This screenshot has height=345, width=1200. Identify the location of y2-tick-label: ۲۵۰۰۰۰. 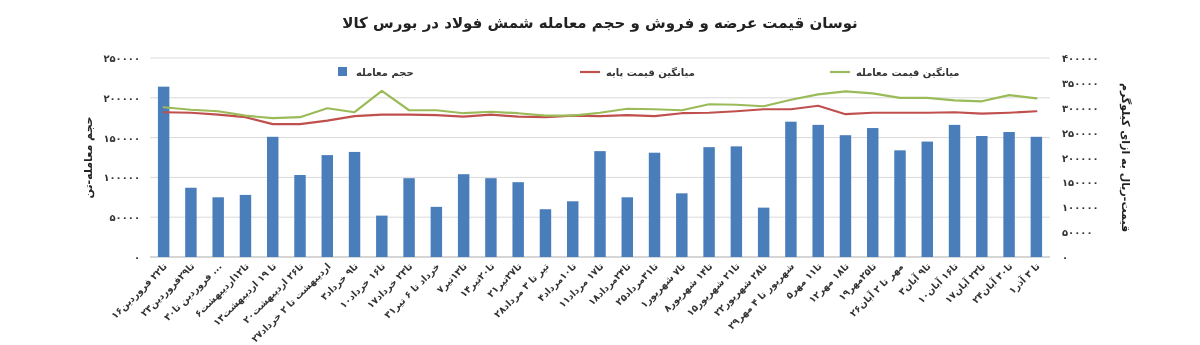
(1080, 133).